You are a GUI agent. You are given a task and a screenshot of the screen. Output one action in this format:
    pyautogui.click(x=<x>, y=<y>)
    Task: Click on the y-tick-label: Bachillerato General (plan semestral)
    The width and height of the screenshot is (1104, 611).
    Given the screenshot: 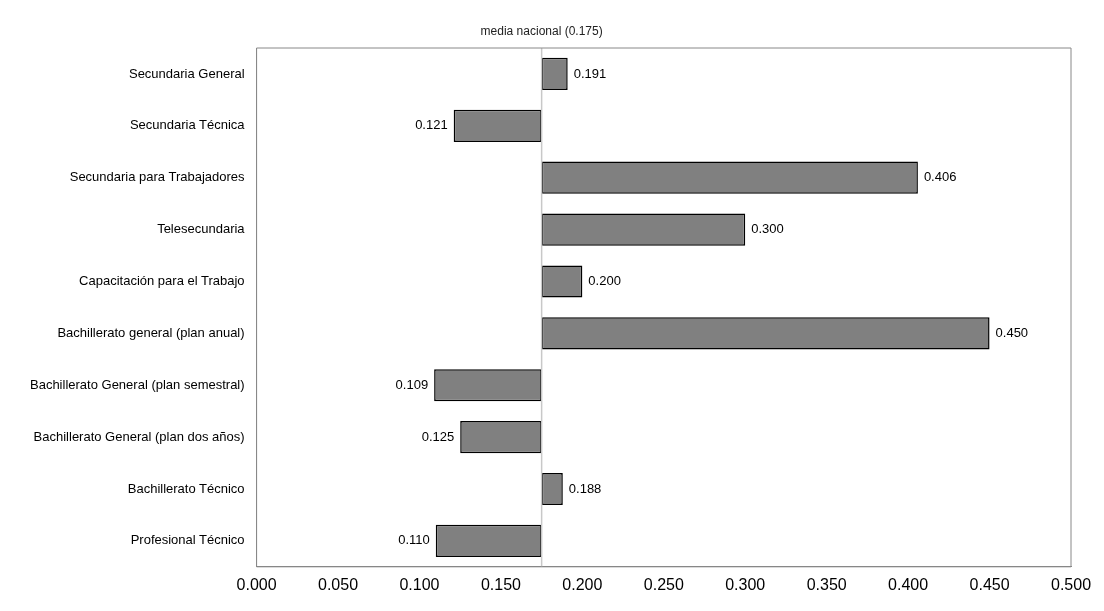 What is the action you would take?
    pyautogui.click(x=137, y=384)
    